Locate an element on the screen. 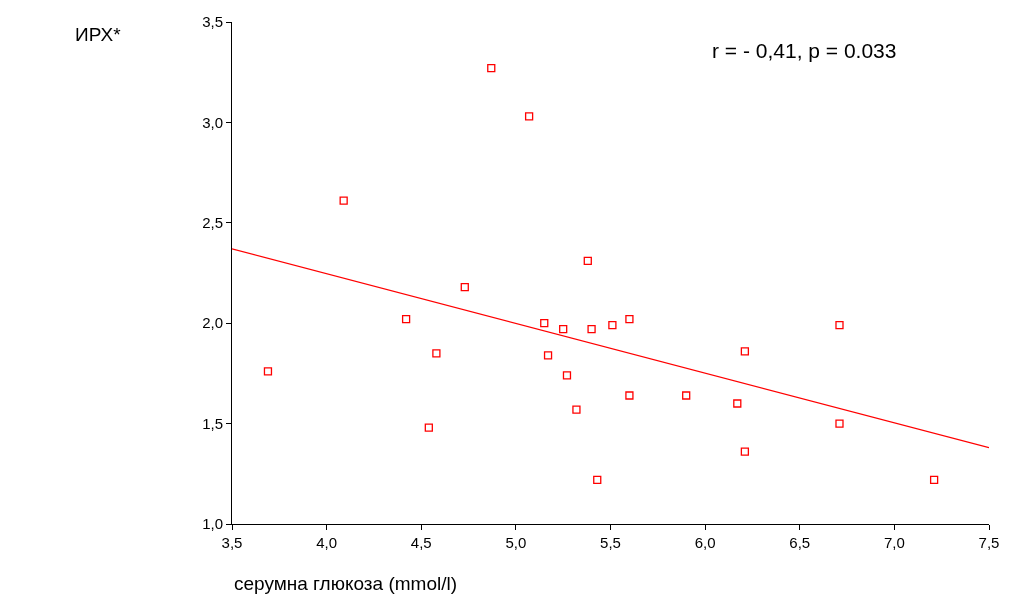  x-tick-label: 4,0 is located at coordinates (327, 542).